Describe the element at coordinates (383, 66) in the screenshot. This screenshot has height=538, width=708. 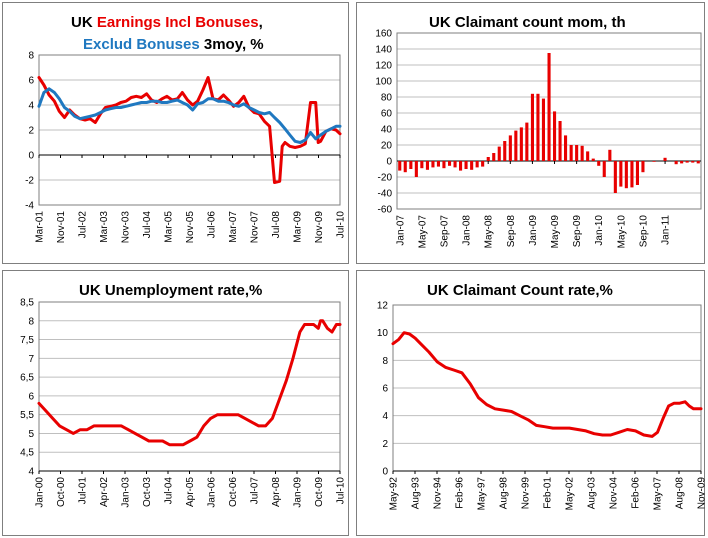
I see `claimant-mom-y-tick-label: 120` at that location.